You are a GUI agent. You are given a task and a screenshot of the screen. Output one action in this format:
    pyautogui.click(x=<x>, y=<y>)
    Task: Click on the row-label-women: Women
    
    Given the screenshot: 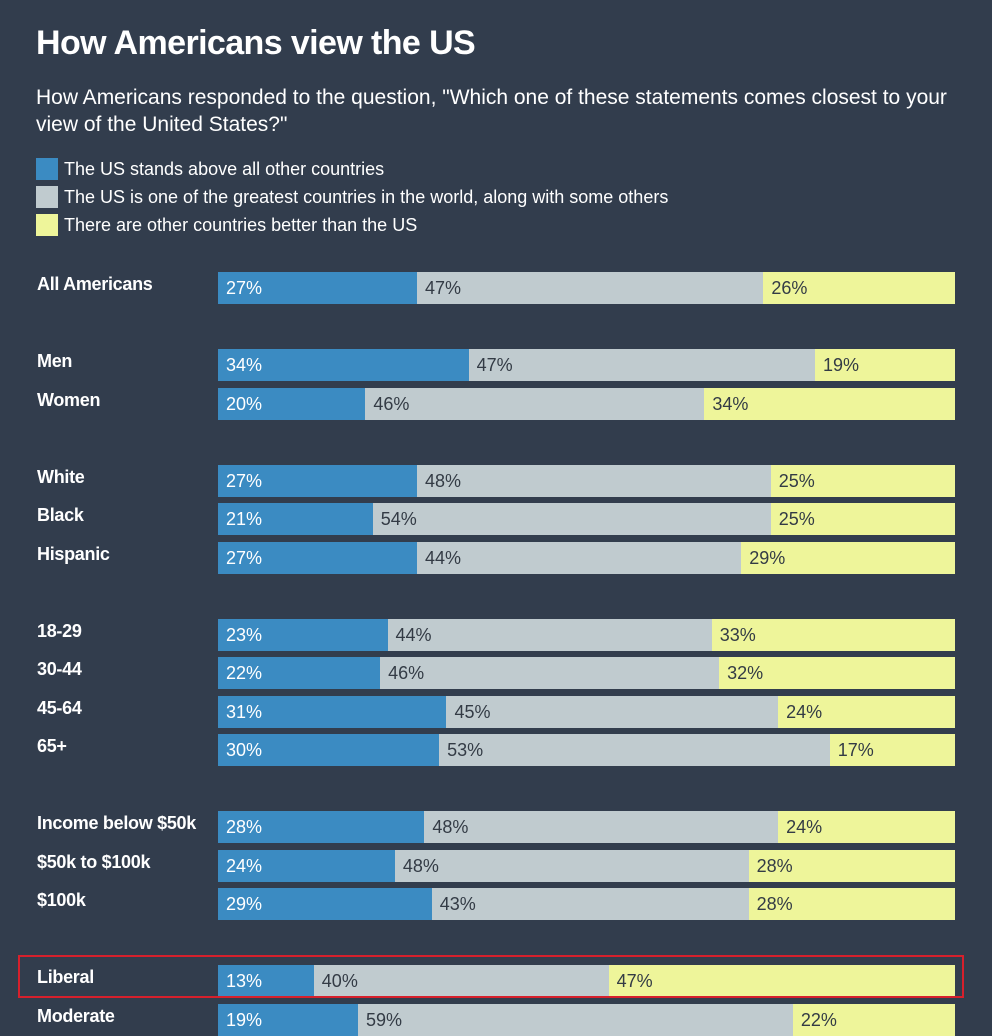 What is the action you would take?
    pyautogui.click(x=69, y=400)
    